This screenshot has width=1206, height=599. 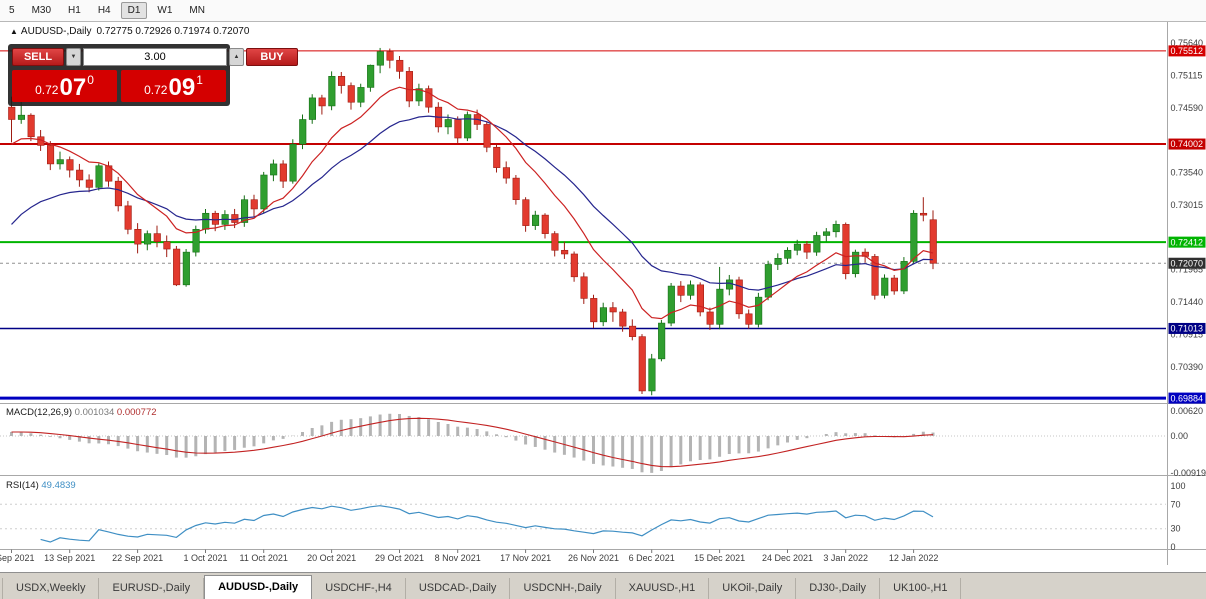 I want to click on one-click-trading-panel: SELL ▼ ▲ BUY 0.72 07 0 0.72 09 1, so click(x=153, y=75).